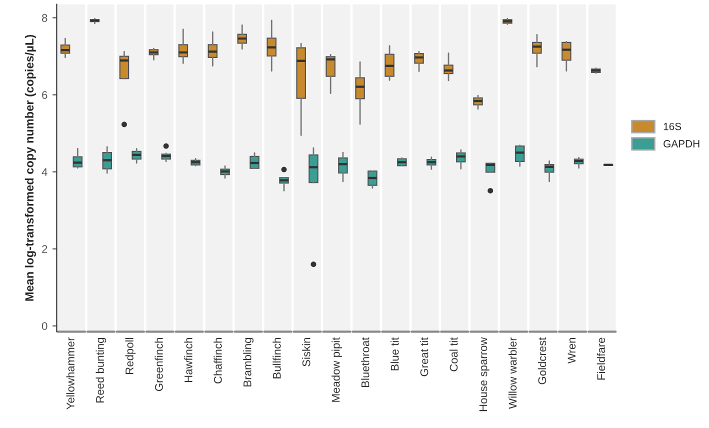 Image resolution: width=709 pixels, height=428 pixels. I want to click on y-tick-label: 2, so click(45, 249).